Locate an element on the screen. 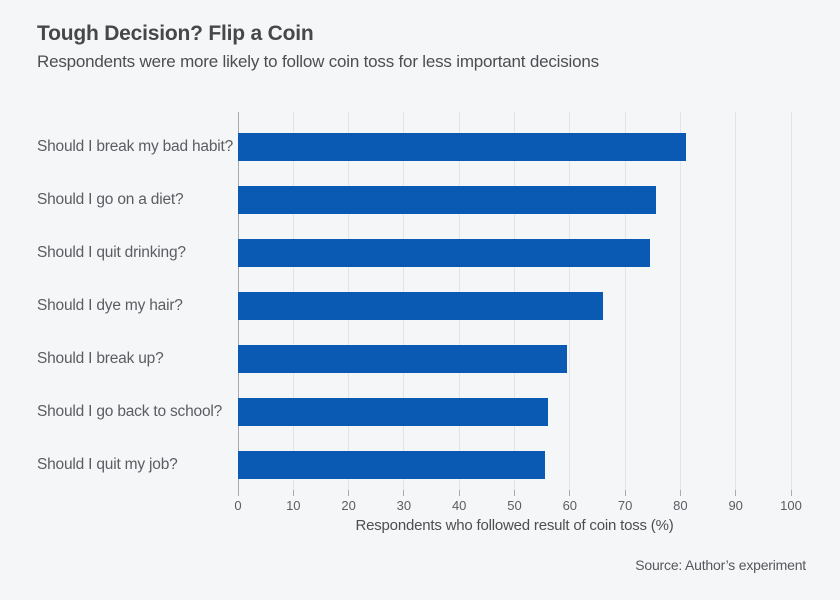  x-tick-label: 40 is located at coordinates (459, 505).